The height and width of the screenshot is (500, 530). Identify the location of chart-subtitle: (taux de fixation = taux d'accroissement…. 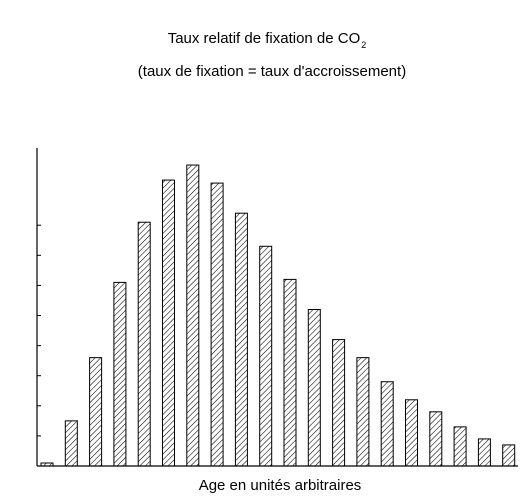
(272, 71).